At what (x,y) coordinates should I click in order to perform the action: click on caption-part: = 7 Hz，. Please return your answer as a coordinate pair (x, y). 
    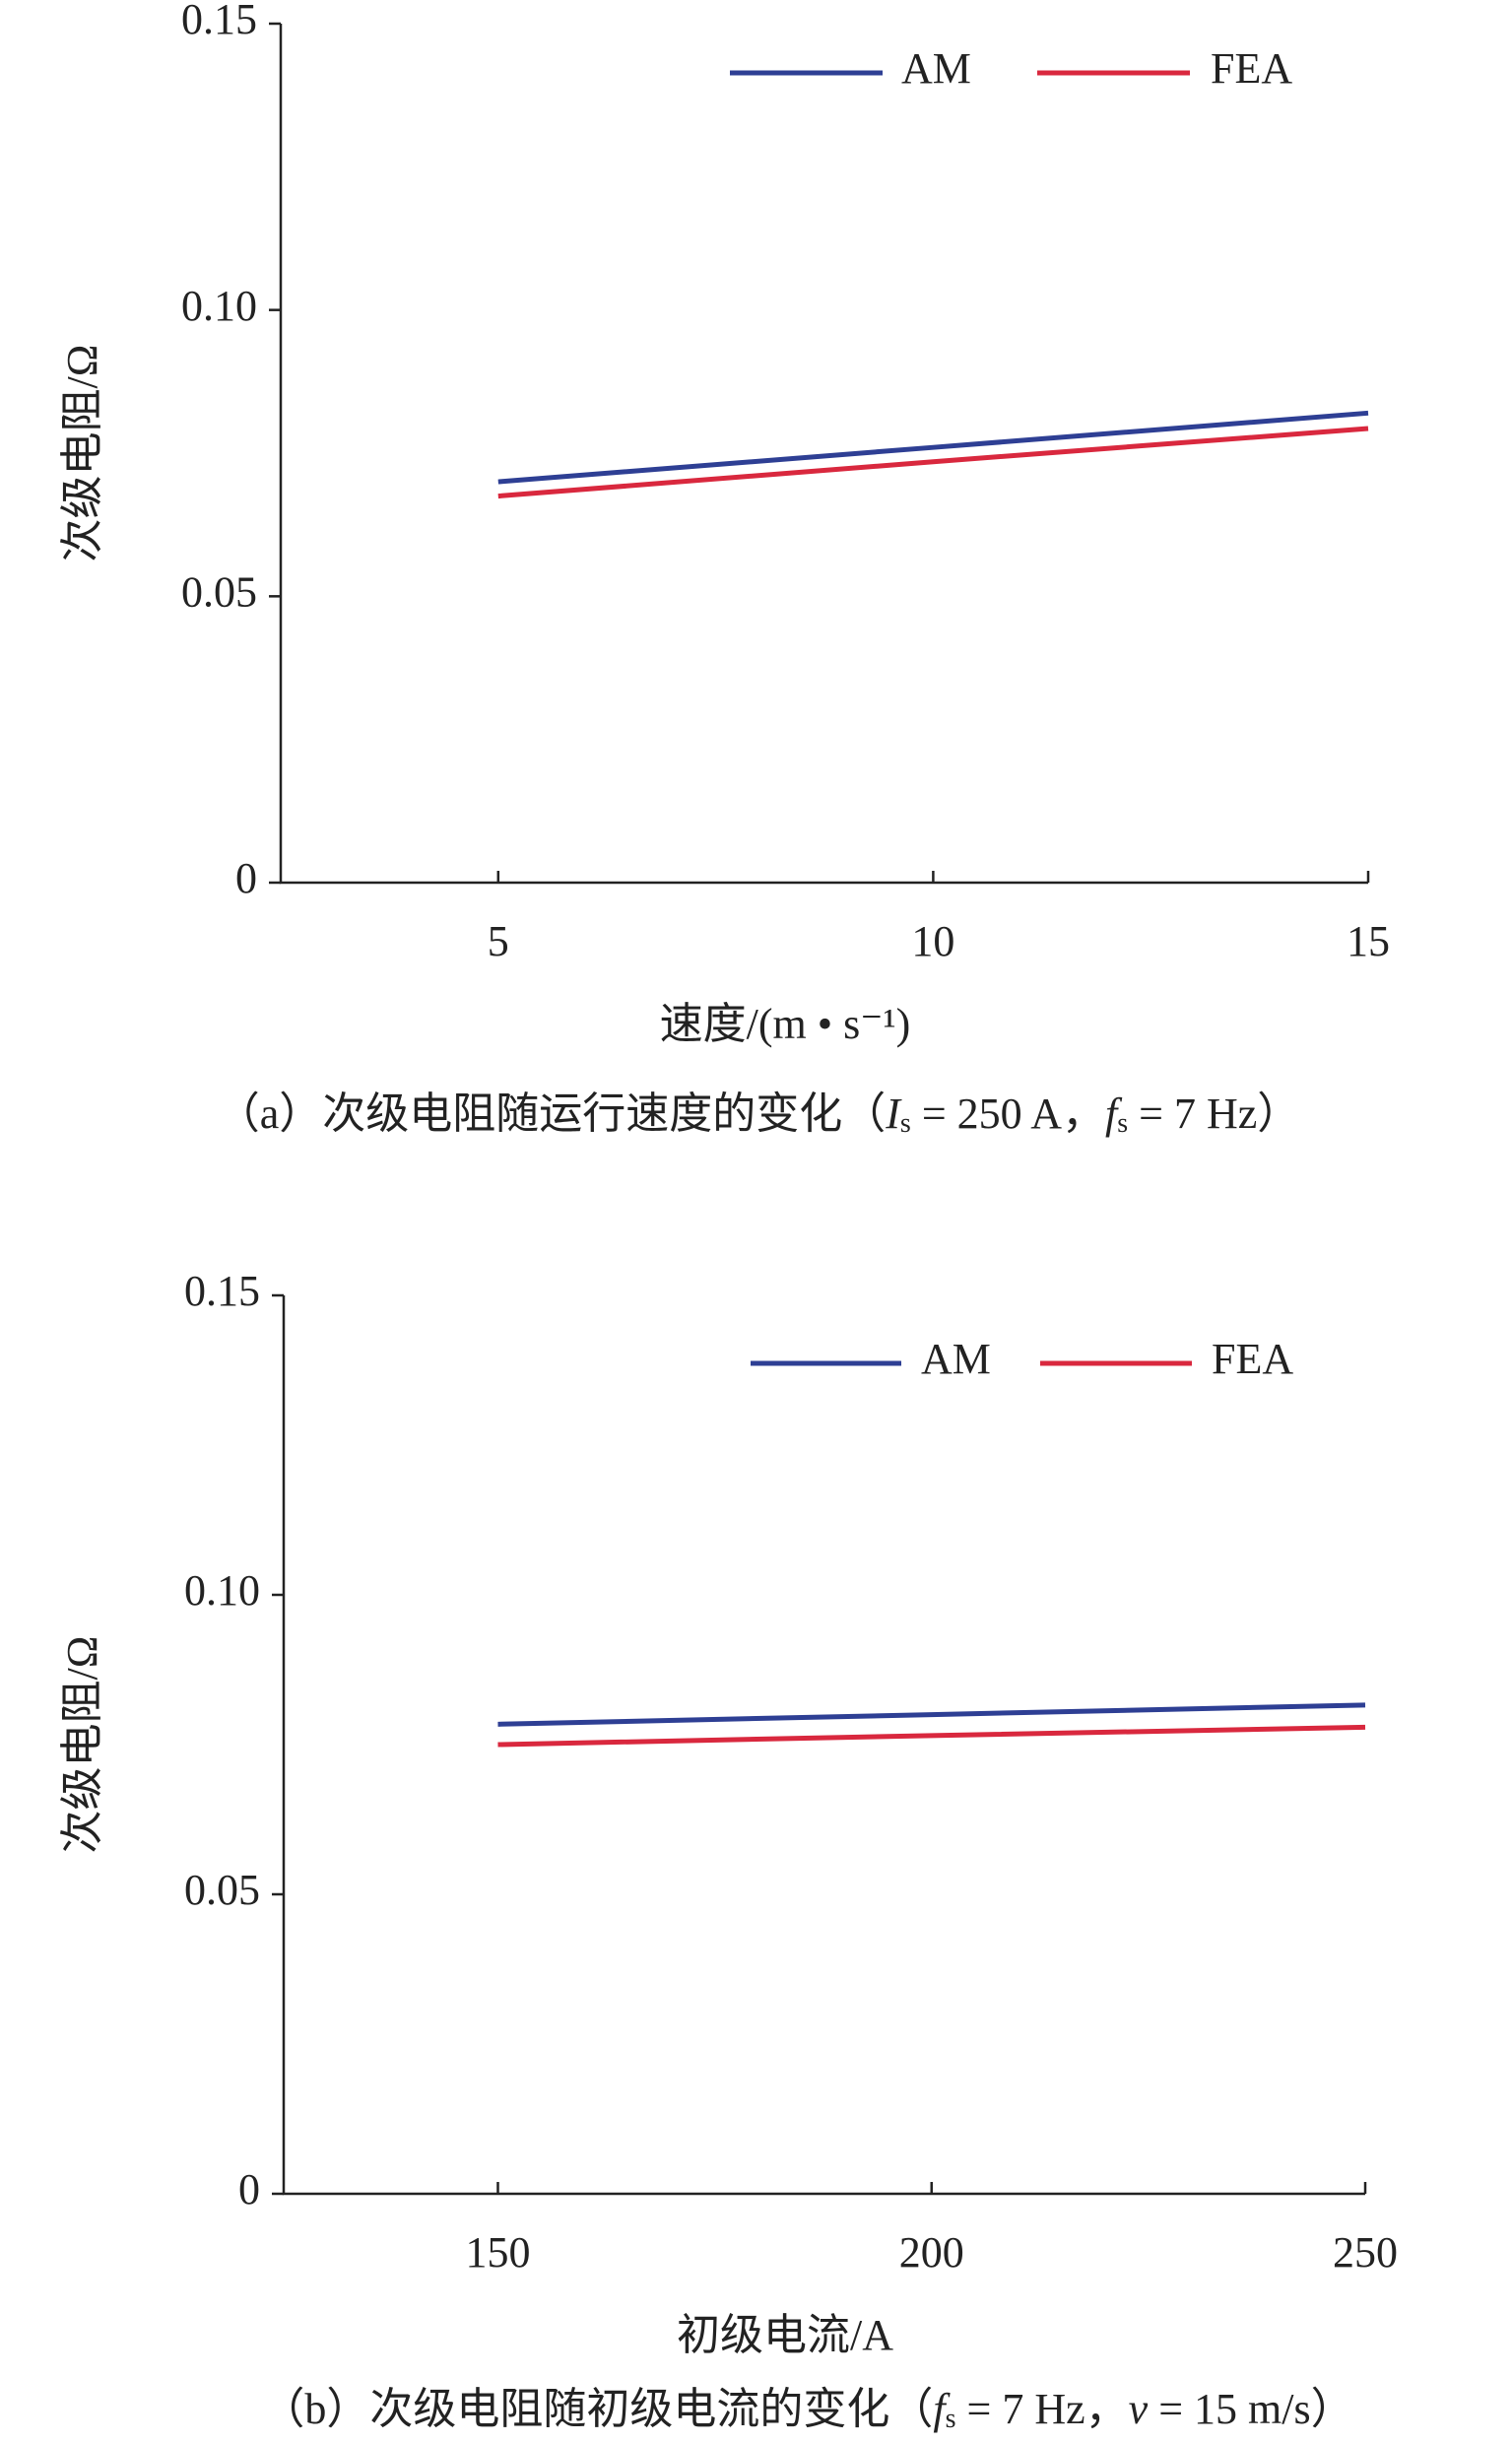
    Looking at the image, I should click on (1042, 2409).